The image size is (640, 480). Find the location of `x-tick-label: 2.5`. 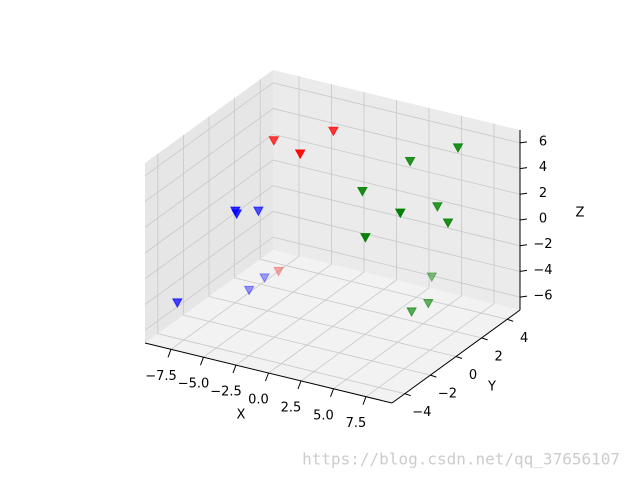

x-tick-label: 2.5 is located at coordinates (291, 407).